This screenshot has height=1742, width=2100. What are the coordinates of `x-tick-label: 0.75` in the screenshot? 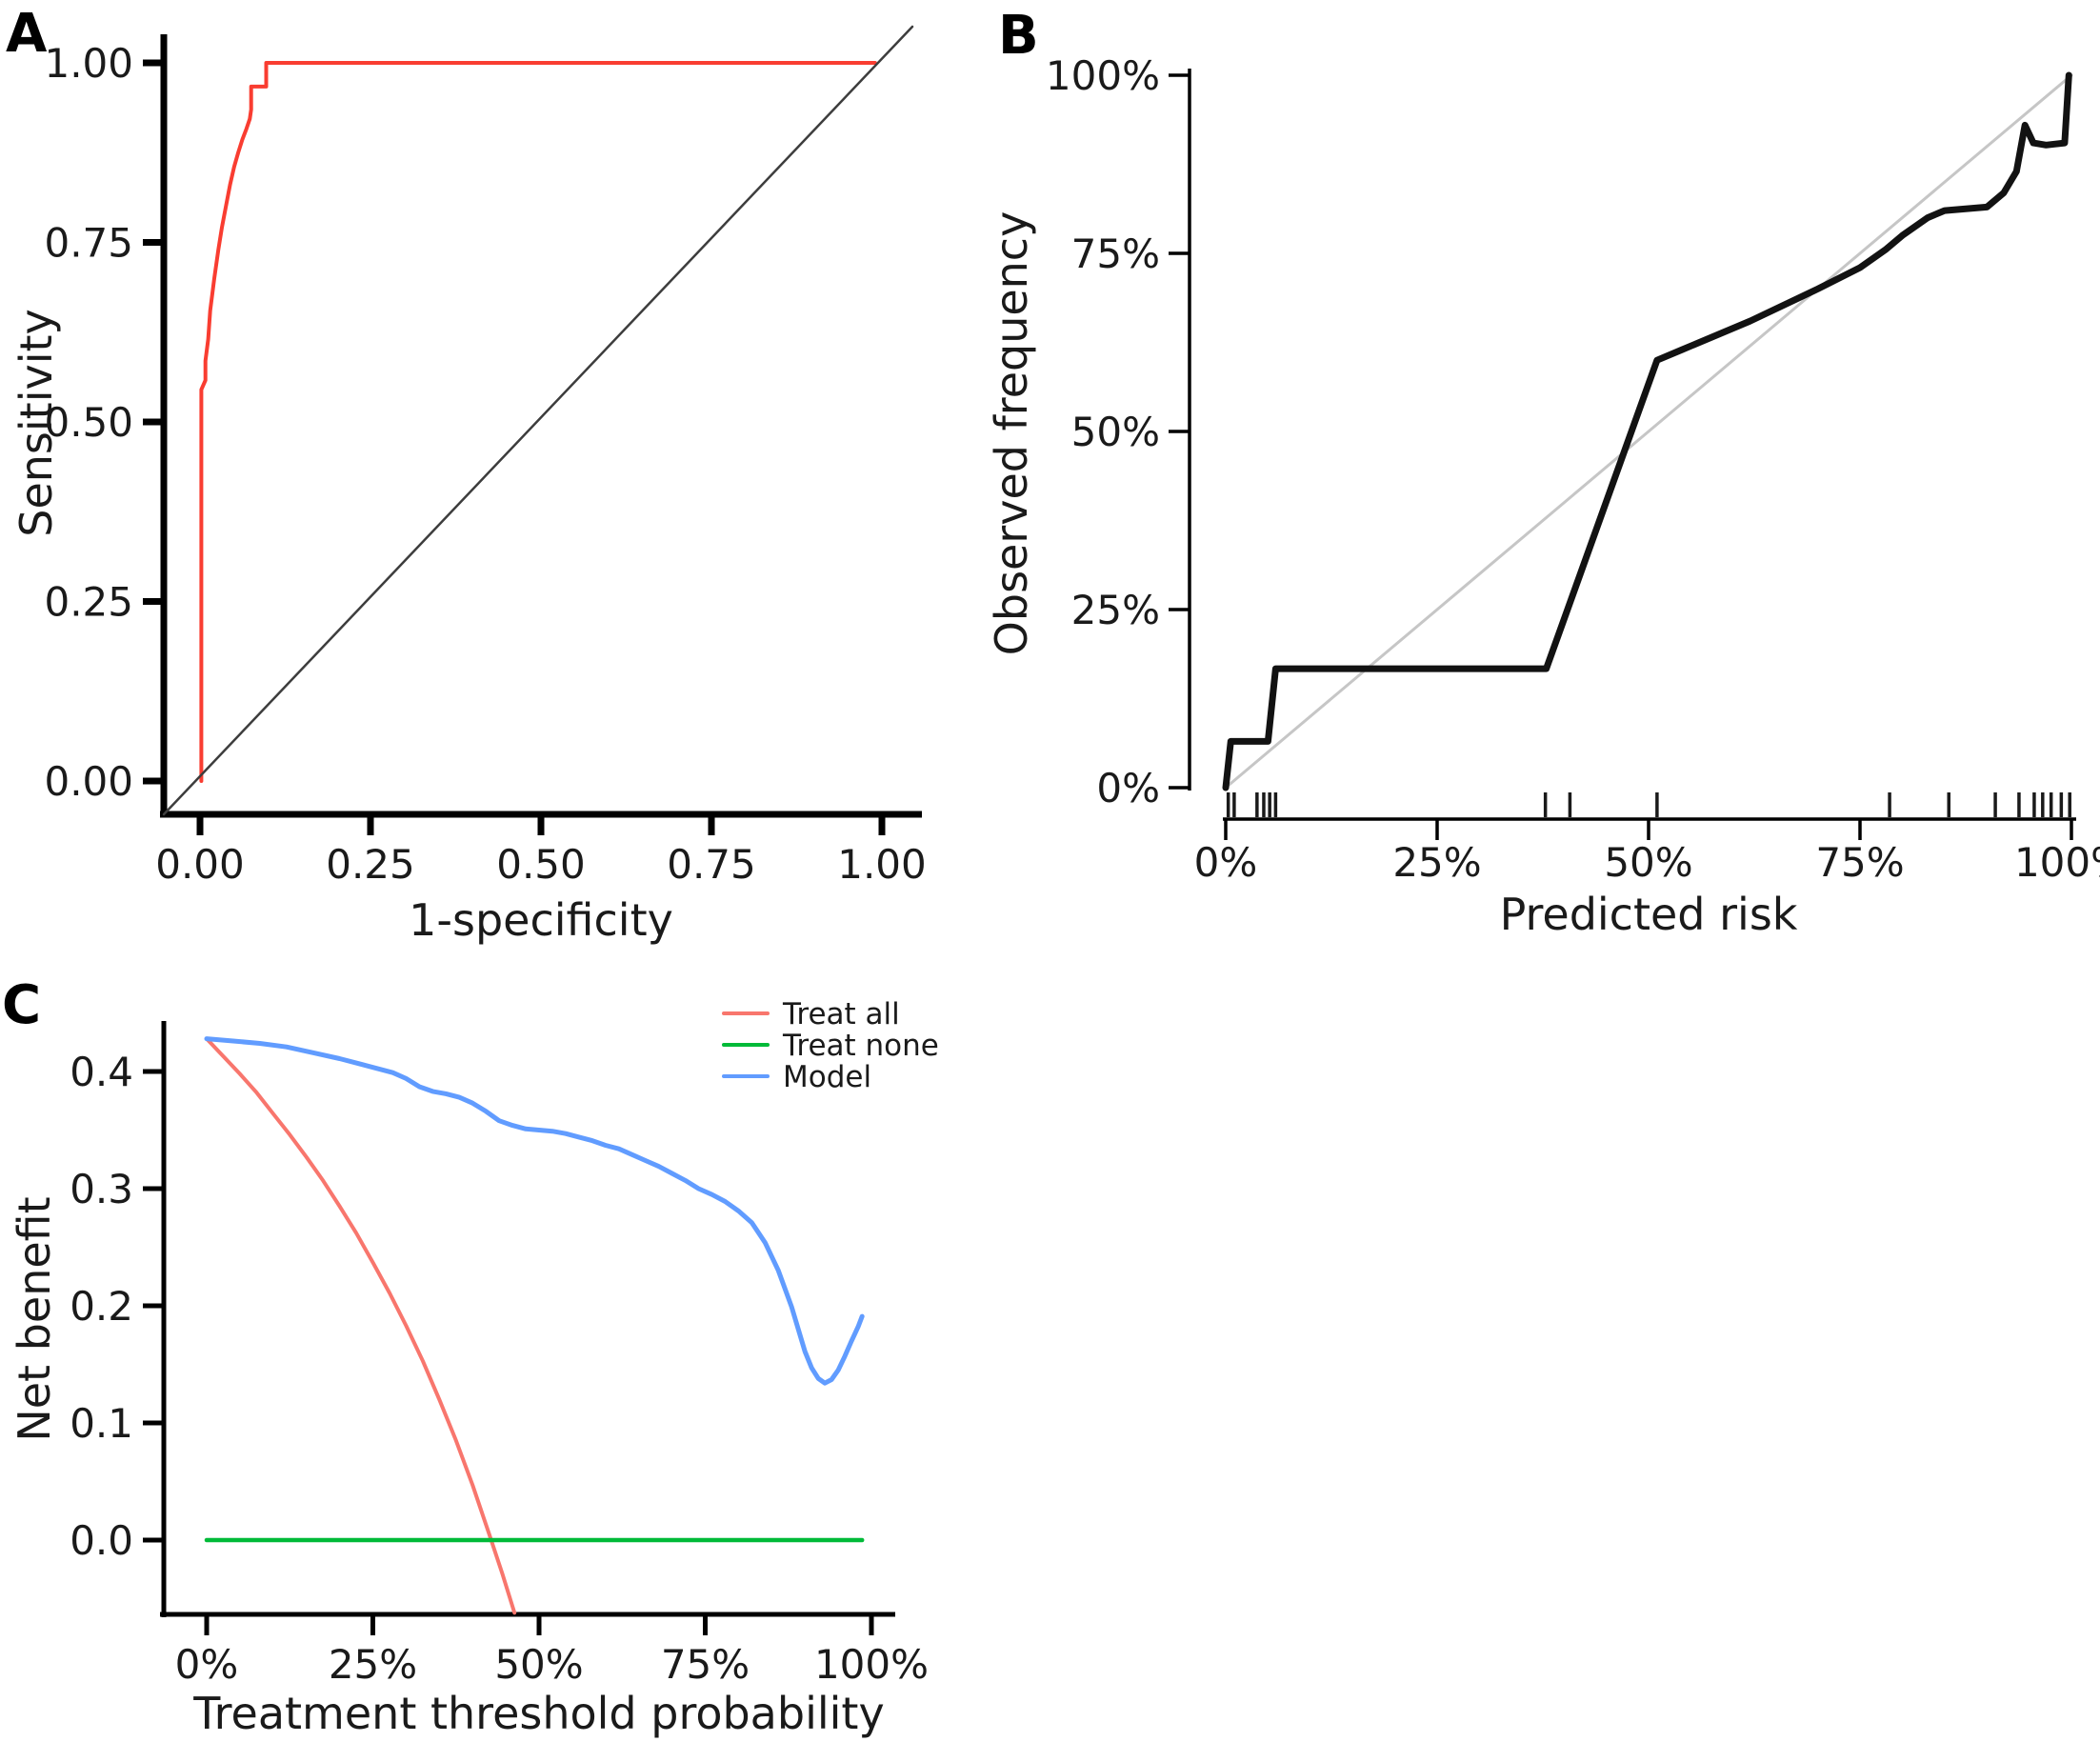 It's located at (711, 865).